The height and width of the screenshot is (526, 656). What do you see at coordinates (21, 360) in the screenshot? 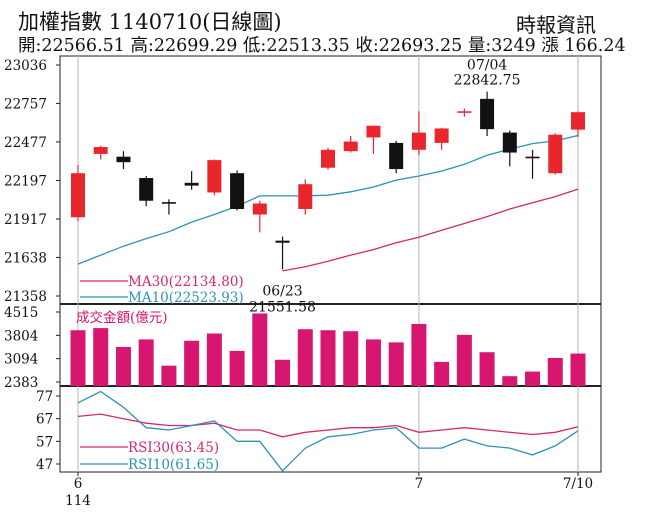
I see `volume-tick-label: 3094` at bounding box center [21, 360].